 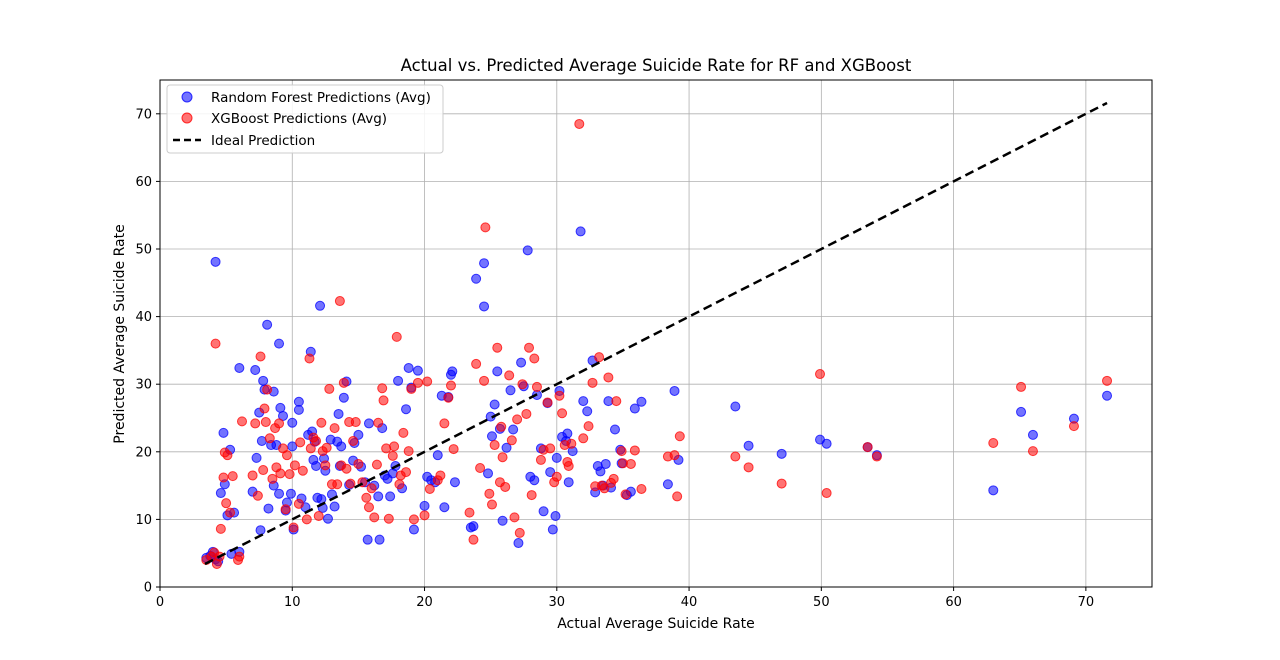 What do you see at coordinates (557, 602) in the screenshot?
I see `x-tick-label: 30` at bounding box center [557, 602].